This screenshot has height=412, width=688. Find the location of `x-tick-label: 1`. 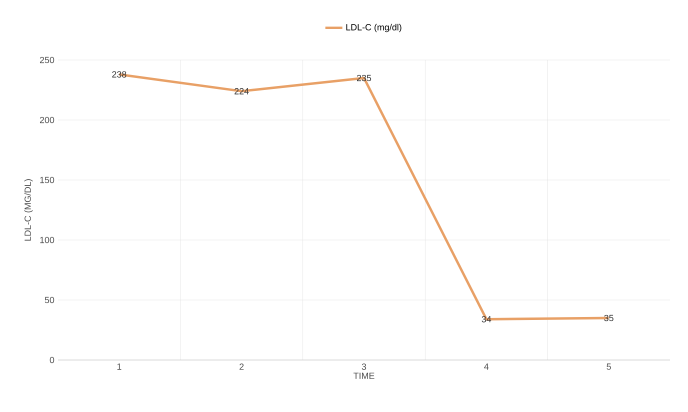

x-tick-label: 1 is located at coordinates (119, 367).